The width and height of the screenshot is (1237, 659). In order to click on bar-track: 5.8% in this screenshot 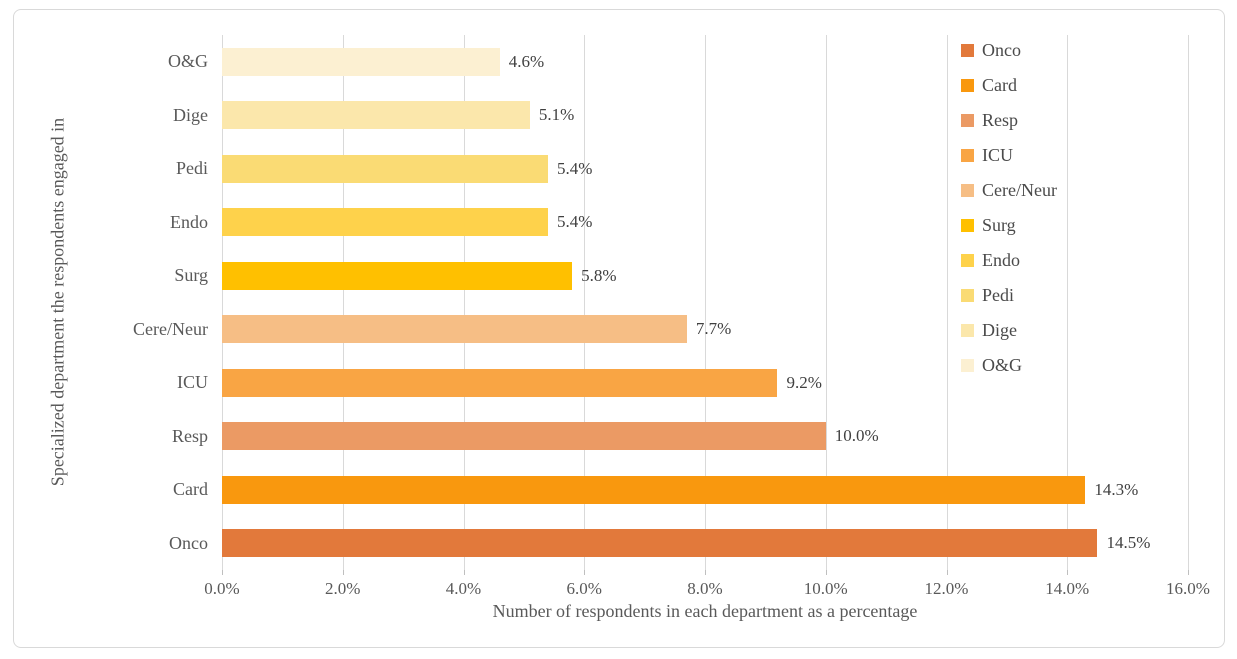, I will do `click(705, 276)`.